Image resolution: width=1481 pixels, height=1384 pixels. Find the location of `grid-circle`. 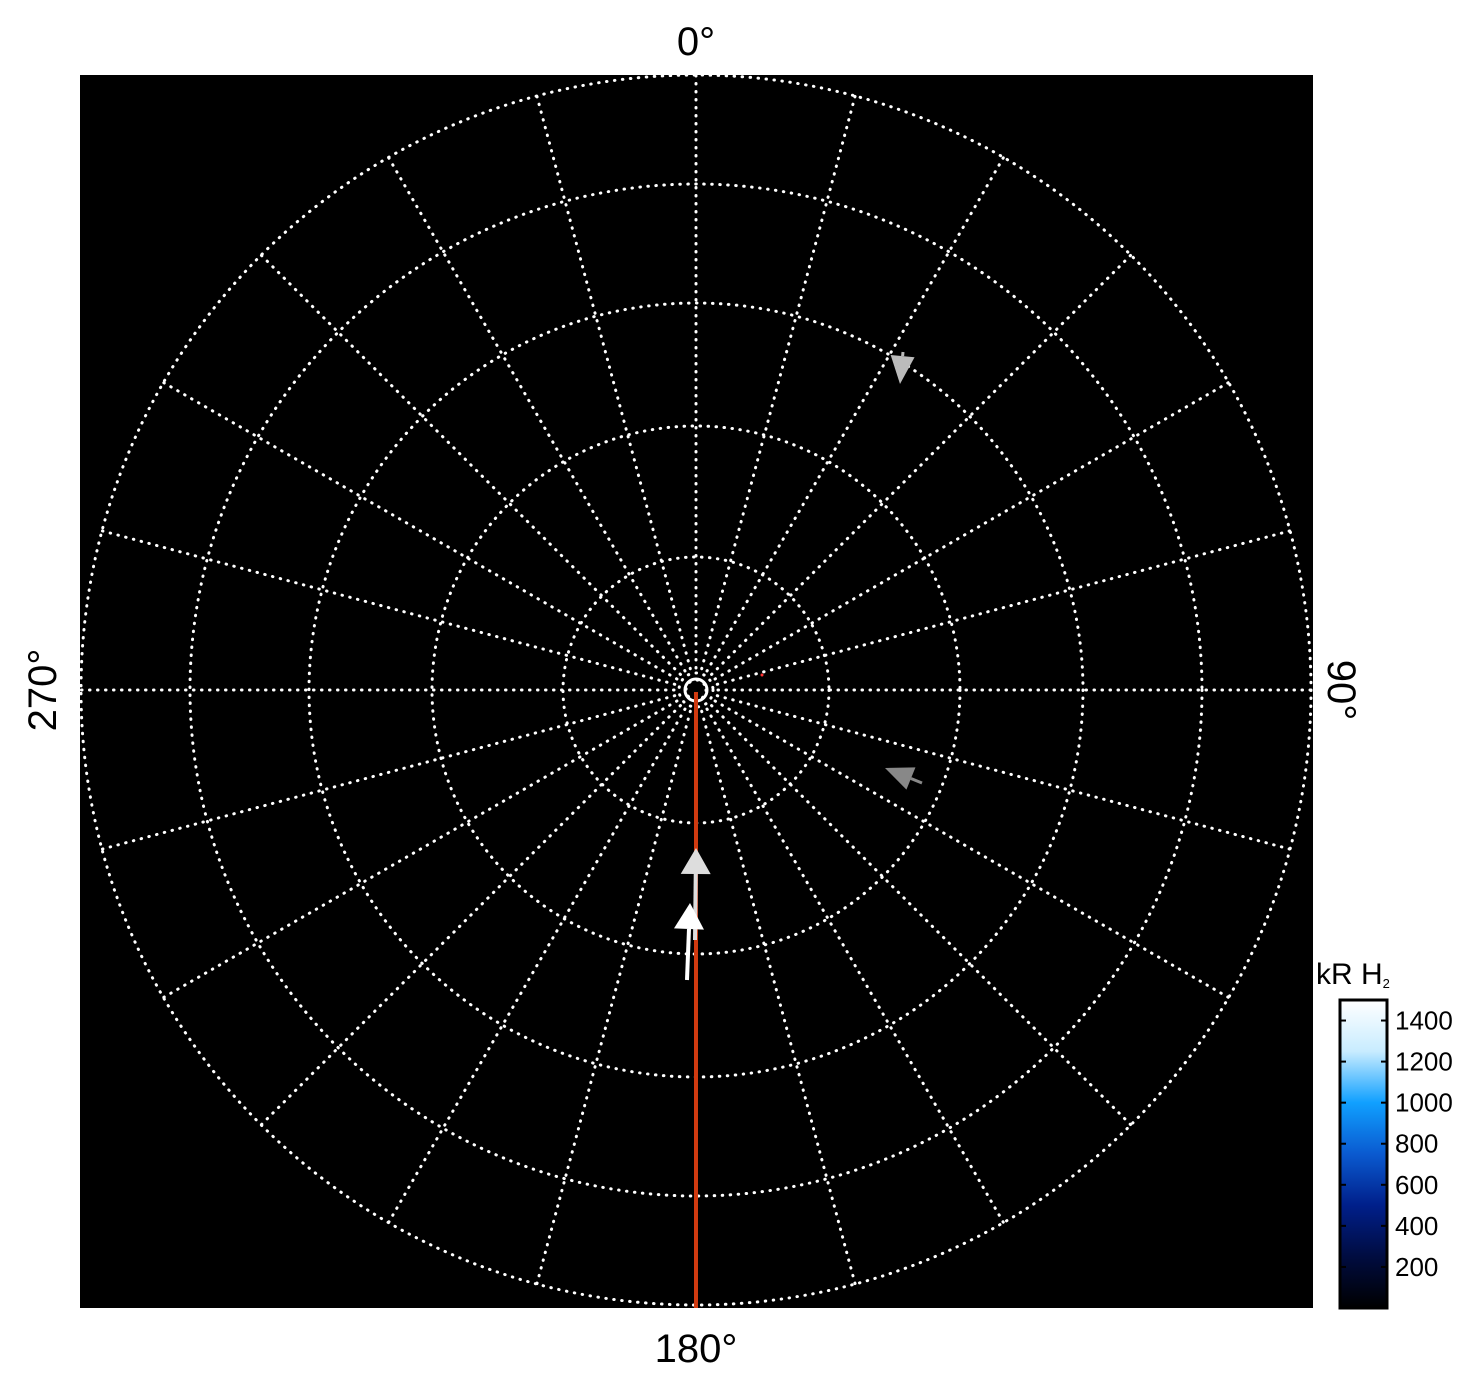

grid-circle is located at coordinates (696, 690).